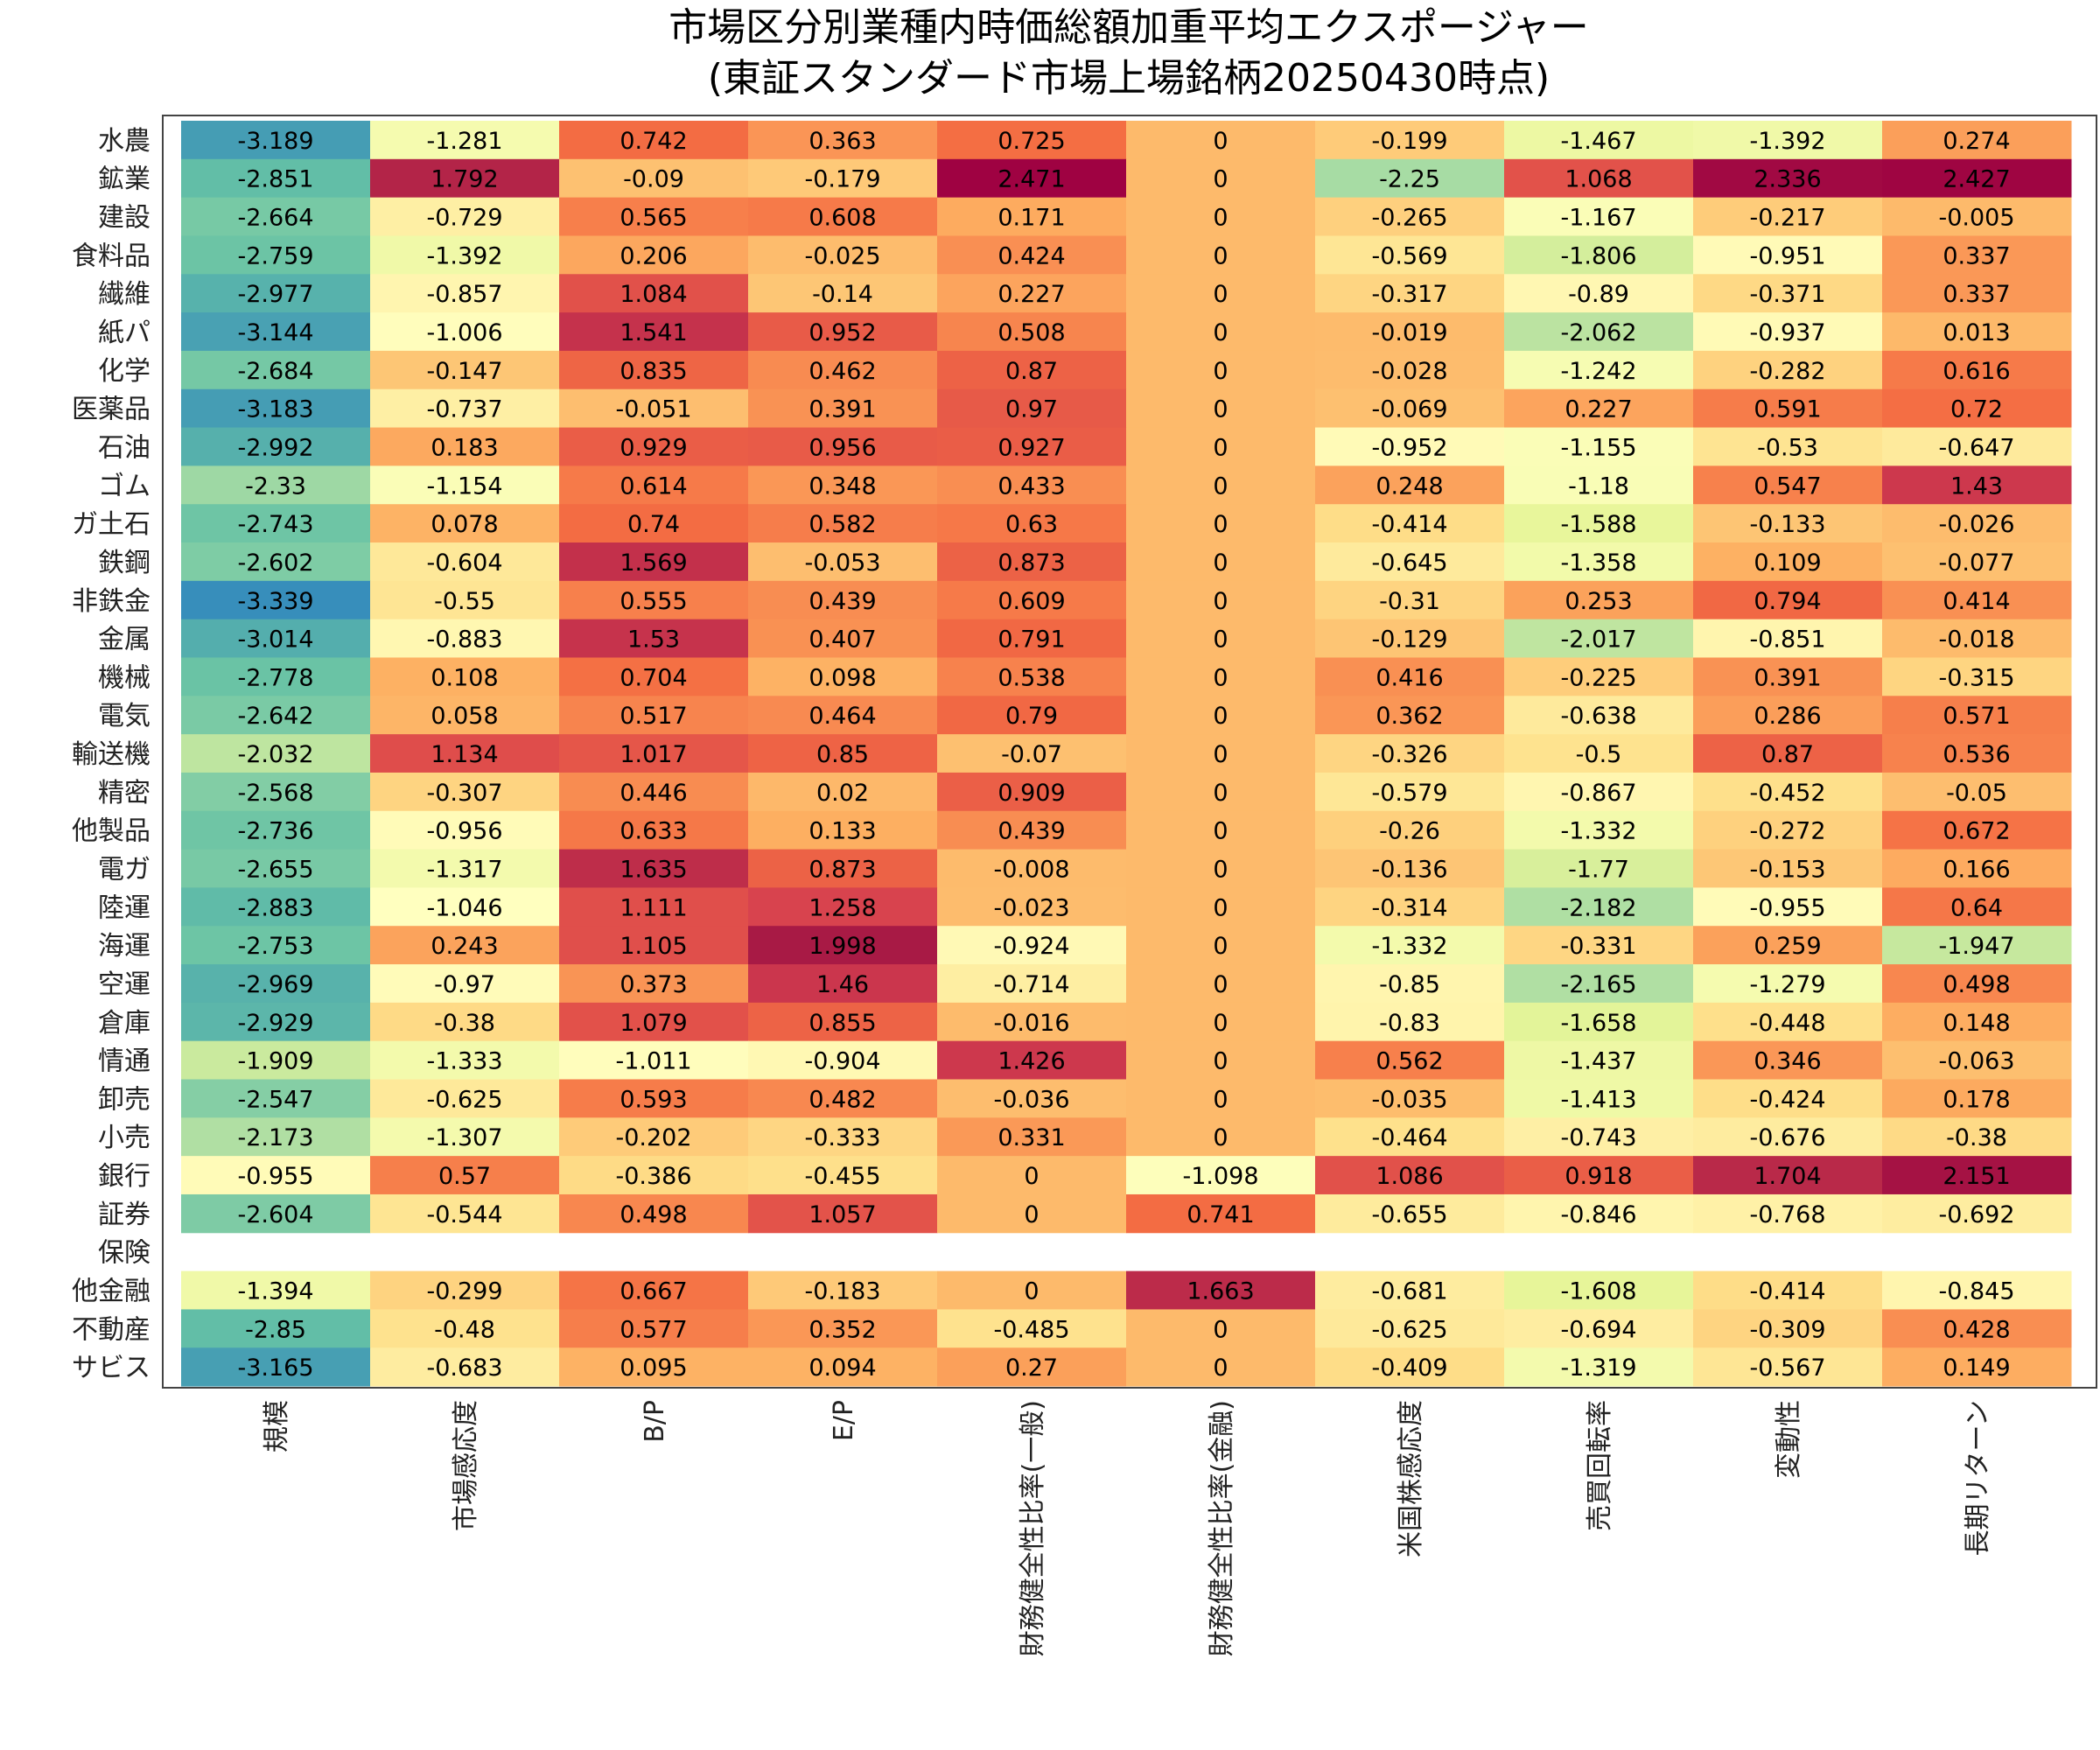  I want to click on cell-value-label: -2.883, so click(275, 907).